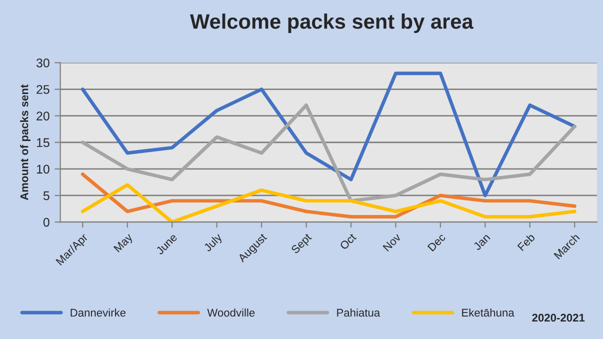 The height and width of the screenshot is (339, 603). Describe the element at coordinates (231, 312) in the screenshot. I see `legend-label: Woodville` at that location.